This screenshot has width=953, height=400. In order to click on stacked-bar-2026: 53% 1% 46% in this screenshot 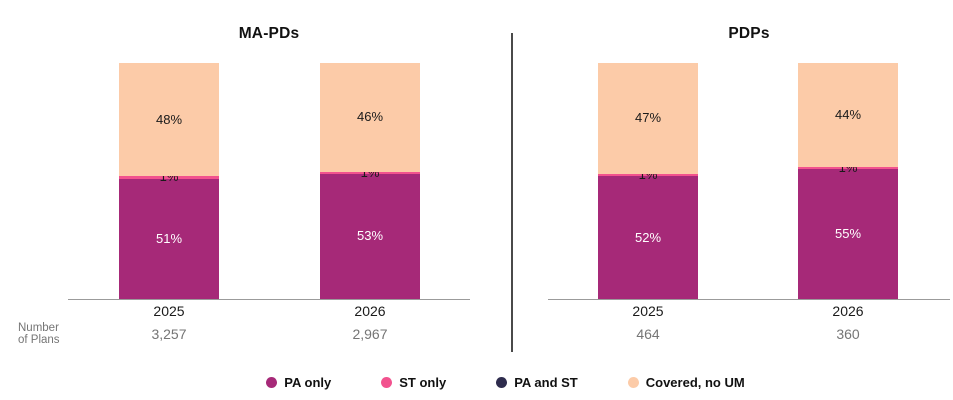, I will do `click(370, 181)`.